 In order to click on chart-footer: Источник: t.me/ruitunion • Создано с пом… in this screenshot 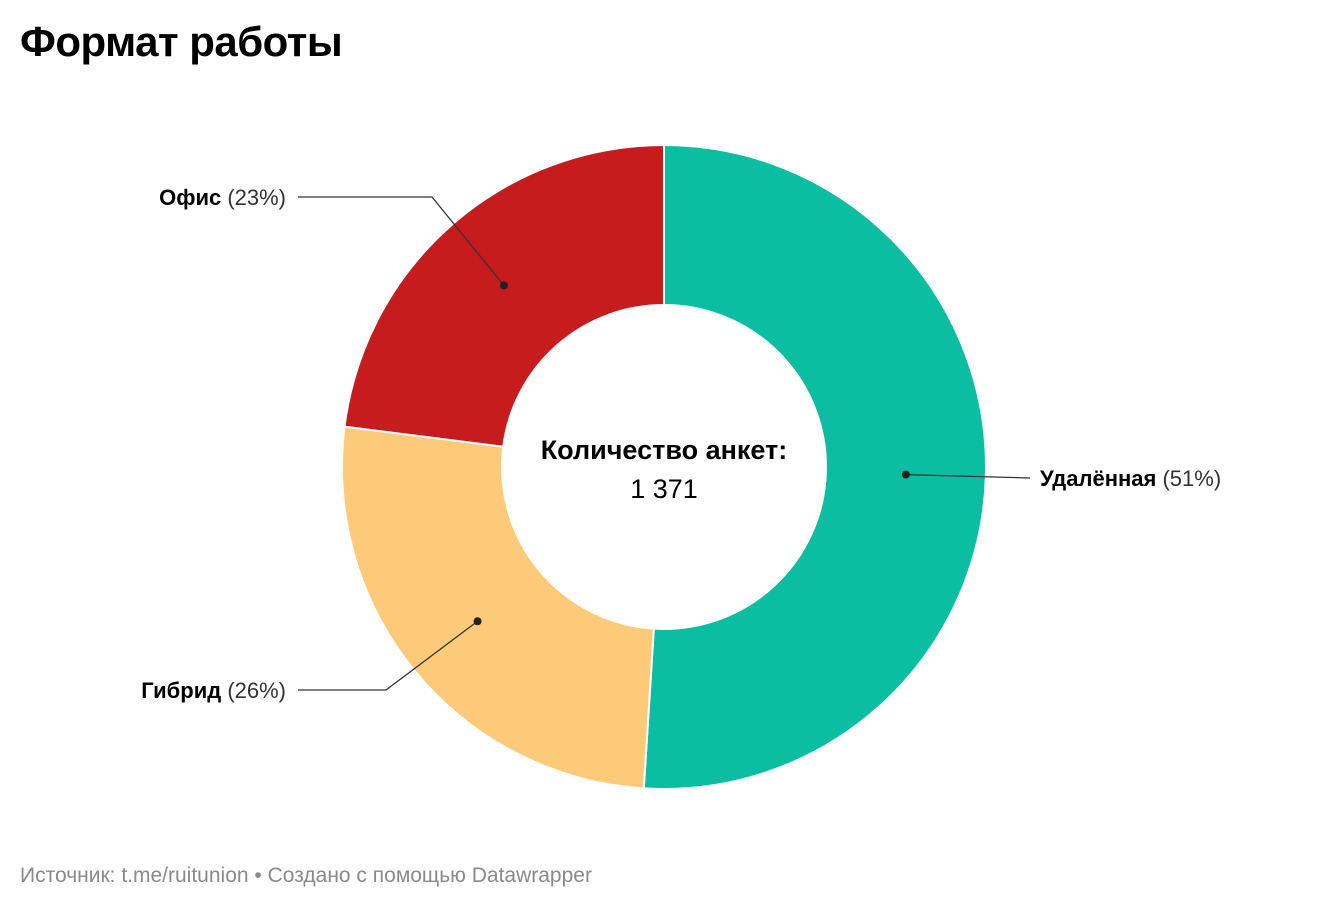, I will do `click(306, 876)`.